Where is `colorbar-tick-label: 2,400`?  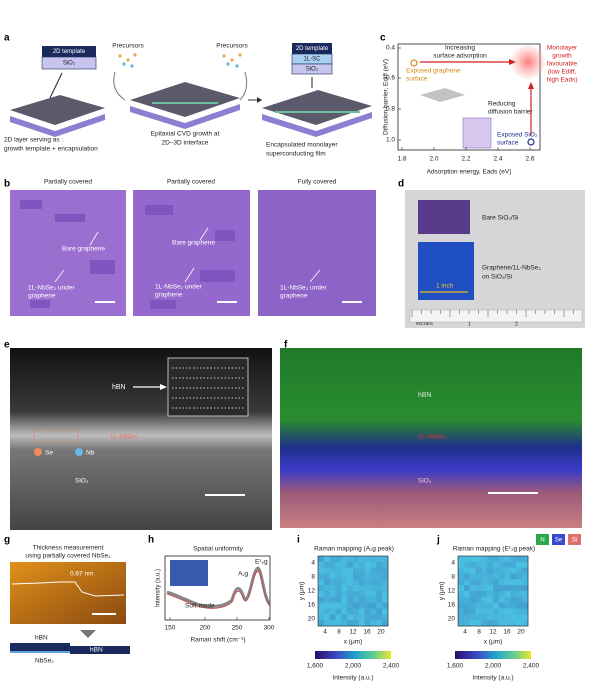
colorbar-tick-label: 2,400 is located at coordinates (391, 666).